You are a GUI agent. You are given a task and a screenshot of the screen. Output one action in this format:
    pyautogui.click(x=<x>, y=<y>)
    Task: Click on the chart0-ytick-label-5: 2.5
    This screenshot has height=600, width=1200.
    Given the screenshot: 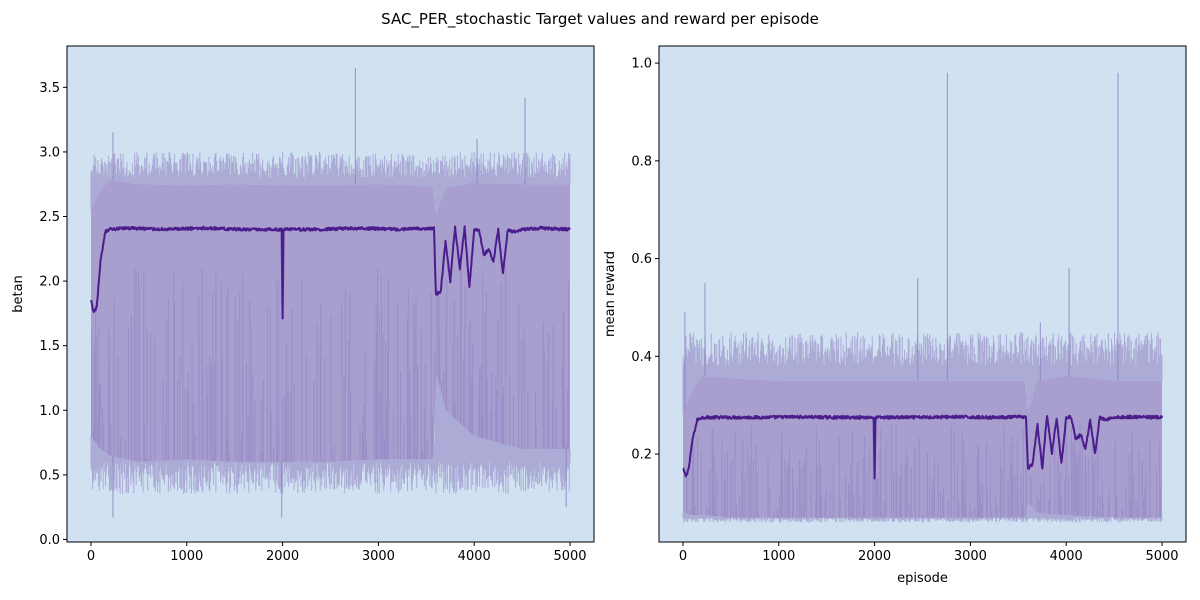 What is the action you would take?
    pyautogui.click(x=49, y=217)
    